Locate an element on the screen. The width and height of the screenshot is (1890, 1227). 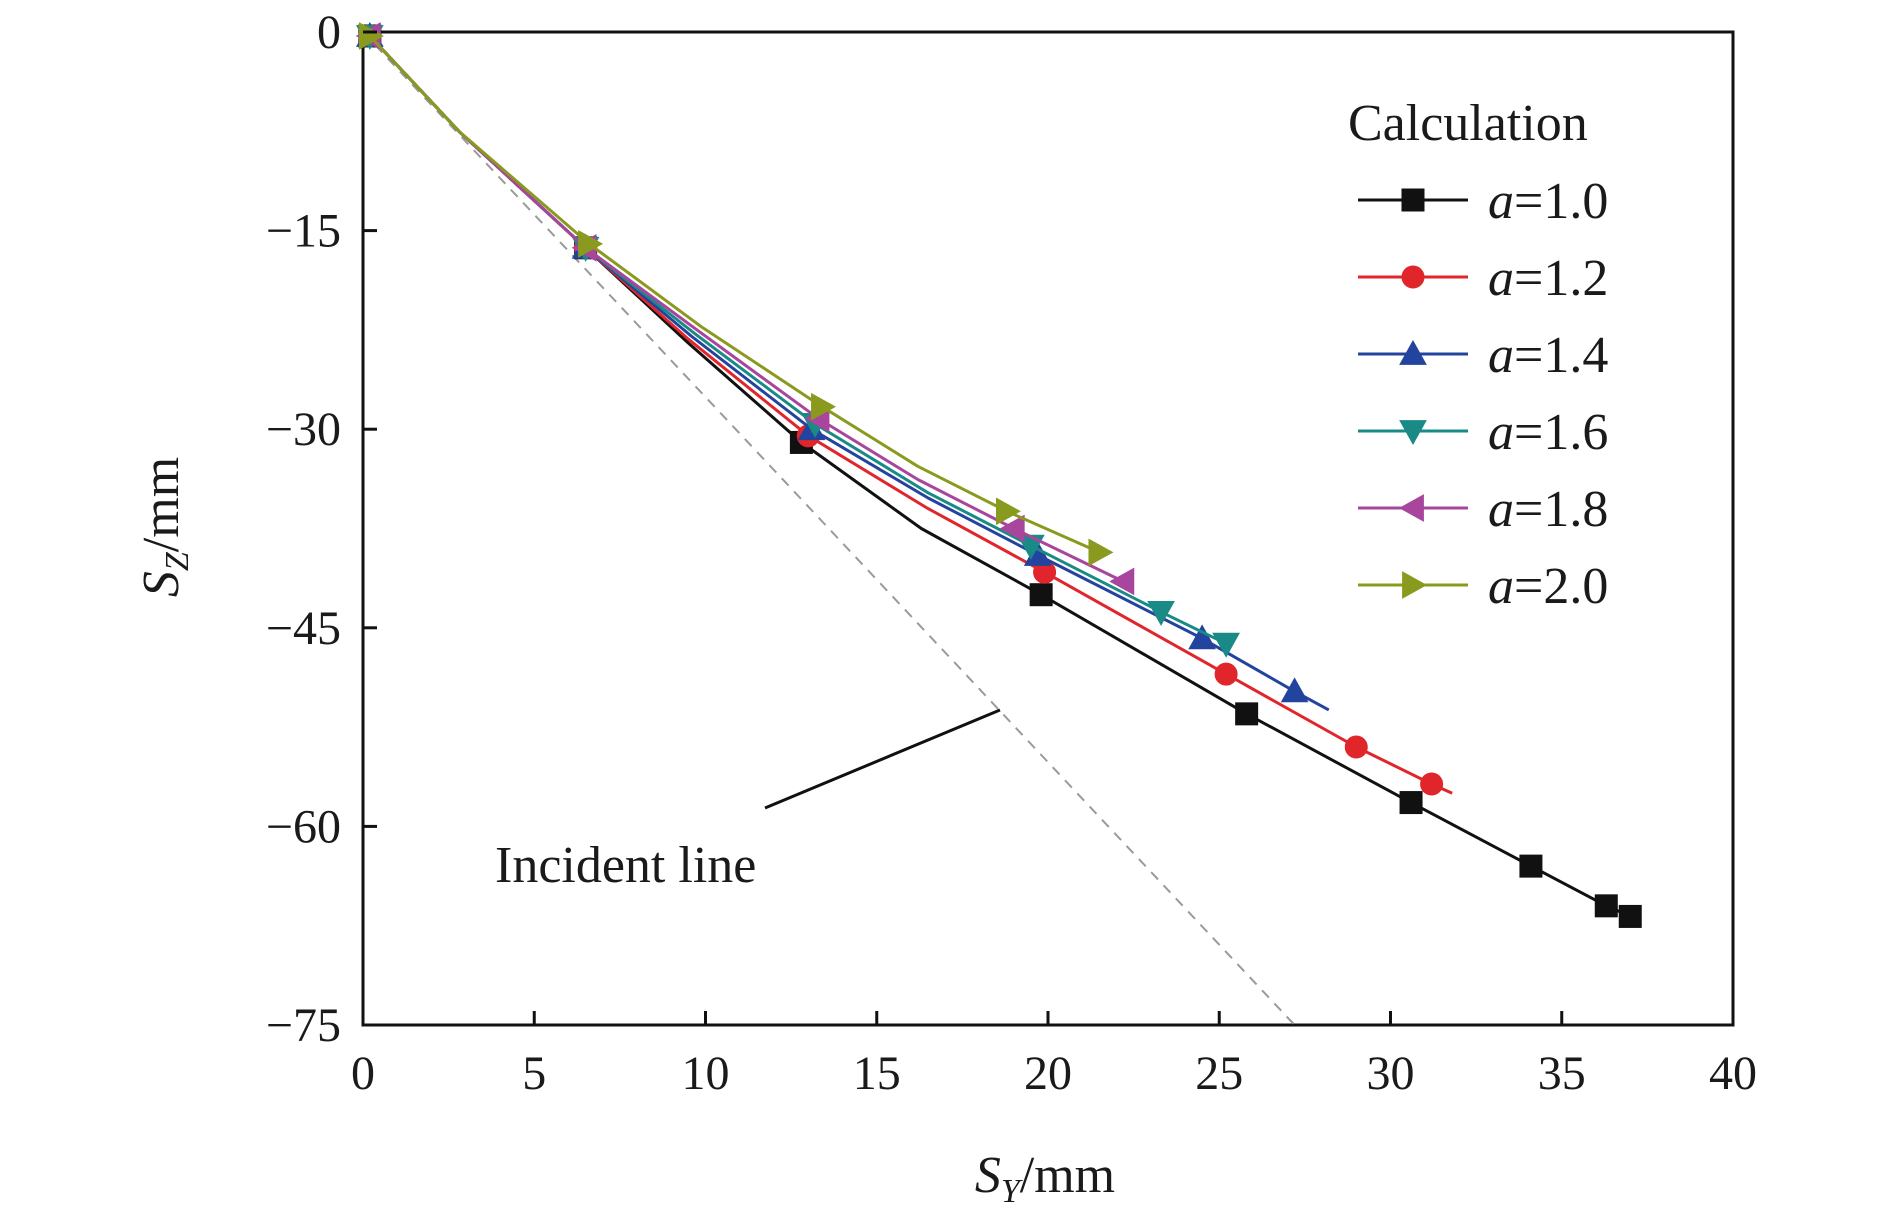
x-tick-label: 0 is located at coordinates (363, 1073).